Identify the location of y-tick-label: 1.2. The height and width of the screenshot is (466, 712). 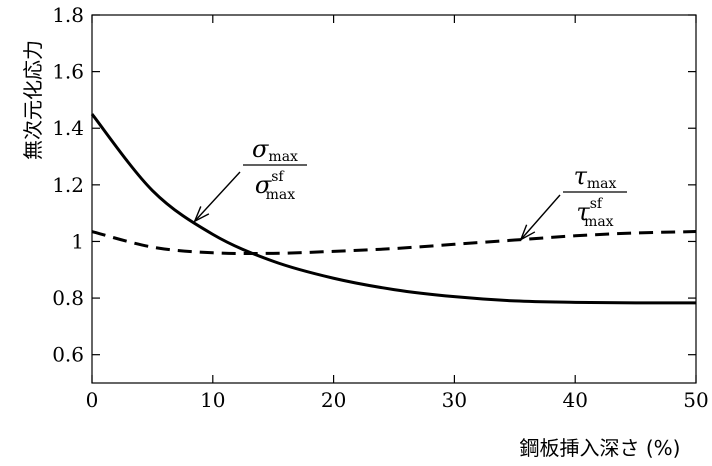
(68, 185).